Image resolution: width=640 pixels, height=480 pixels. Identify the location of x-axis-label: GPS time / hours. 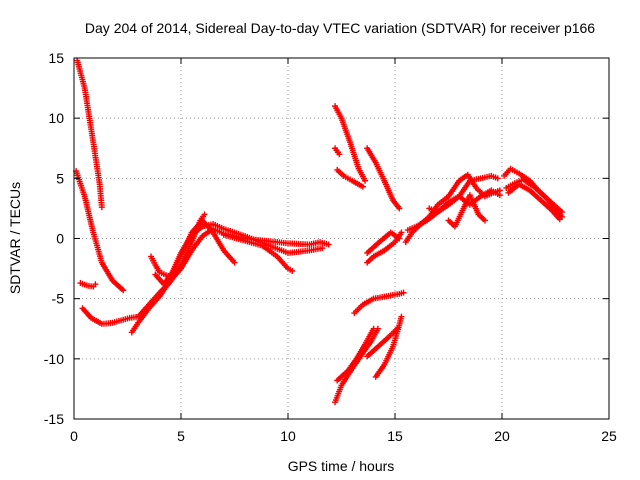
(341, 466).